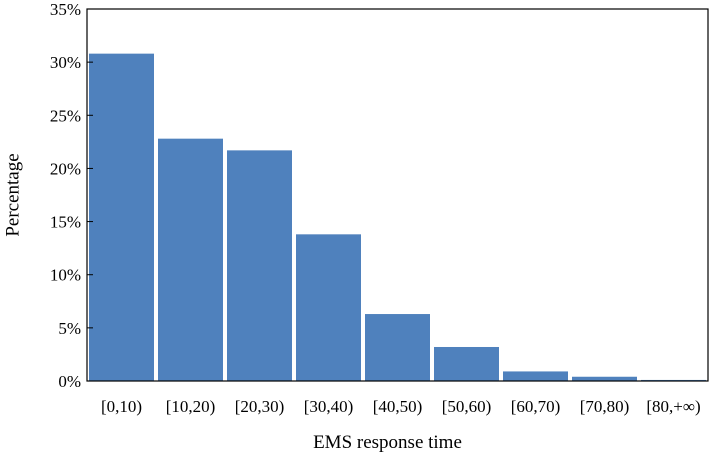  Describe the element at coordinates (398, 406) in the screenshot. I see `x-tick-label-4: [40,50)` at that location.